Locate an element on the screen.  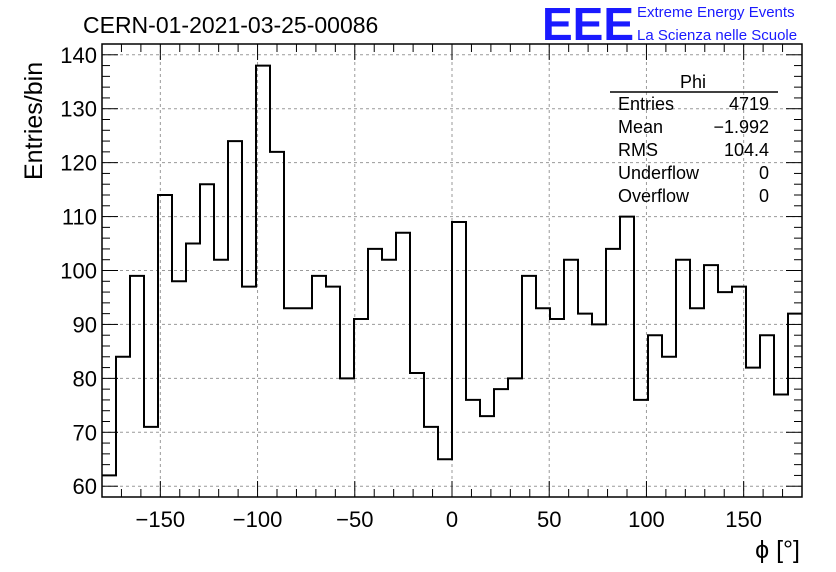
stats-title: Phi is located at coordinates (693, 82).